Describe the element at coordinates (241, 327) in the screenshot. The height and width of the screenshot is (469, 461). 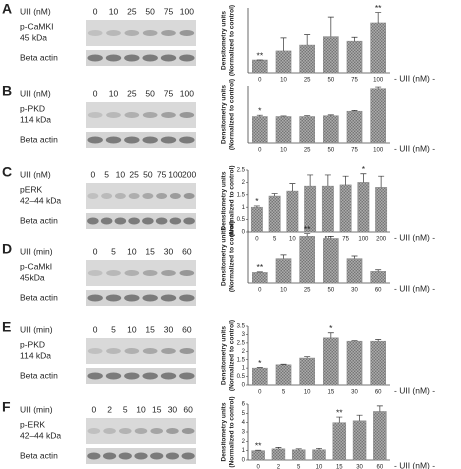
I see `y-tick-label: 3.5` at that location.